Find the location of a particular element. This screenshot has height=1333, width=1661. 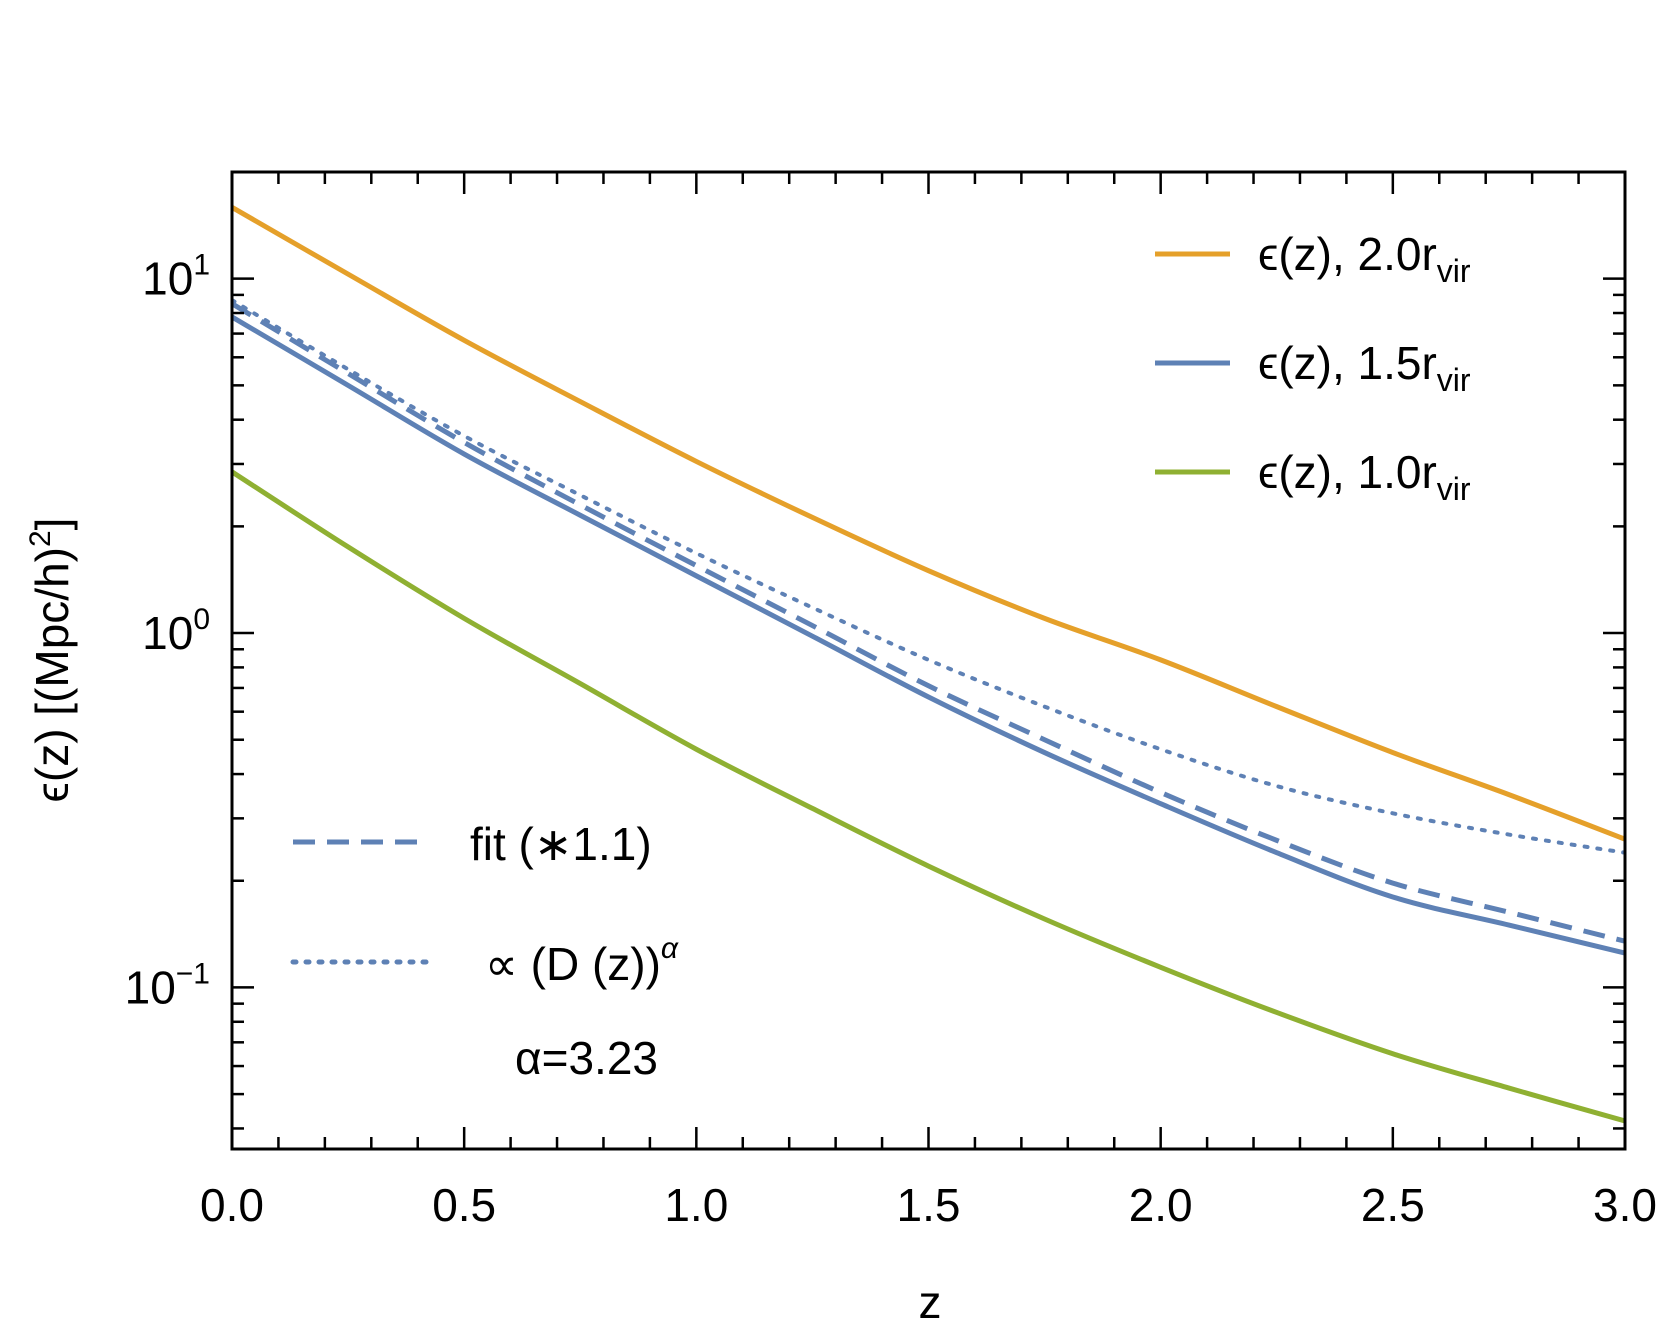

y-tick-label-exp: −1 is located at coordinates (193, 973).